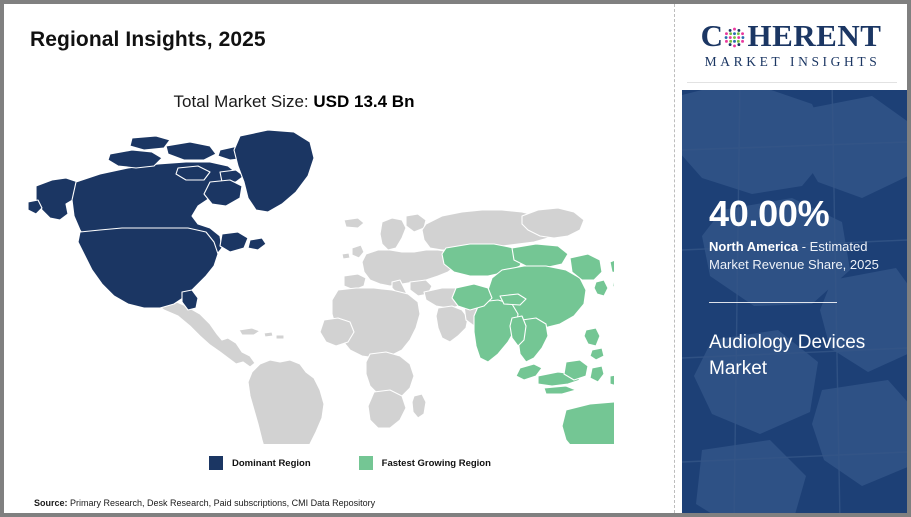 The height and width of the screenshot is (517, 911). Describe the element at coordinates (365, 463) in the screenshot. I see `green-square-swatch` at that location.